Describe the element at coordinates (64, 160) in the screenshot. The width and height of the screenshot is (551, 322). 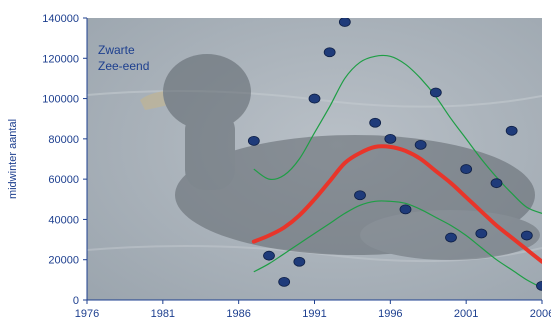
I see `y-ticks: 0 20000 40000 60000 80000 100000 120000 140000` at that location.